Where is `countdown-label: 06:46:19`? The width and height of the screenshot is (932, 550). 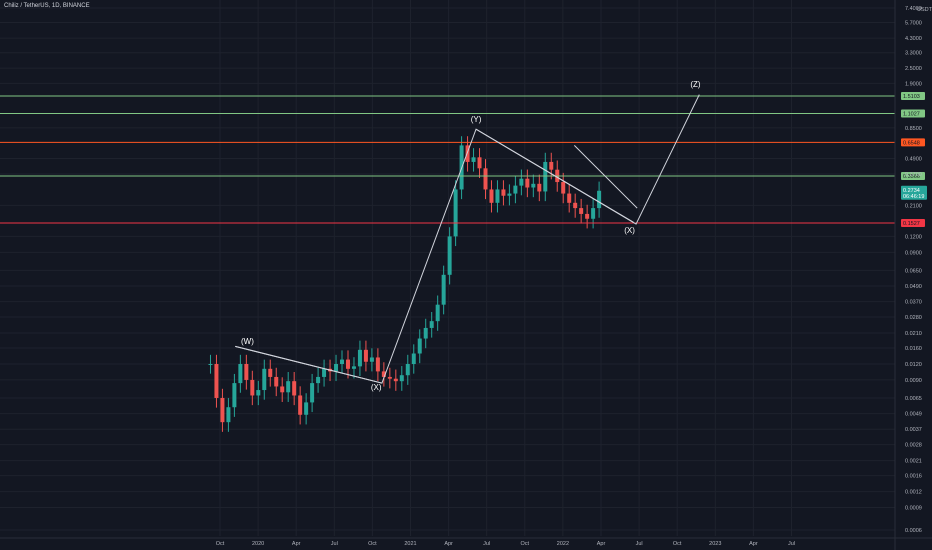
countdown-label: 06:46:19 is located at coordinates (913, 197).